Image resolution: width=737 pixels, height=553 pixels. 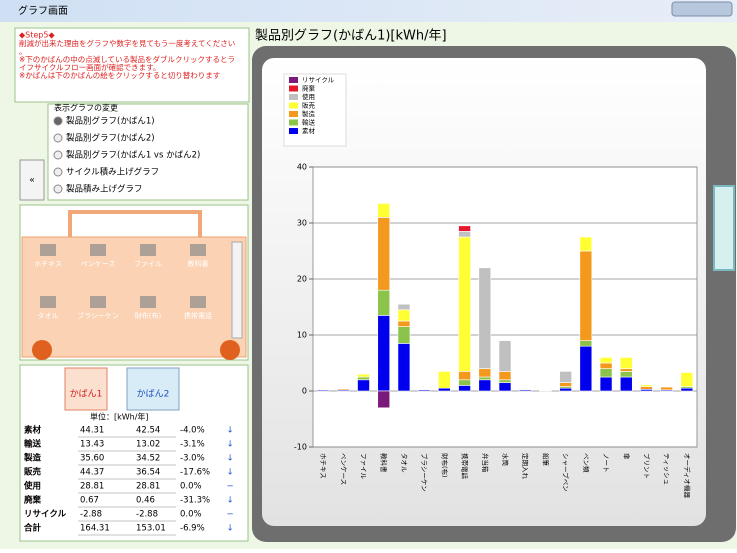 What do you see at coordinates (32, 528) in the screenshot?
I see `table-cell: 合計` at bounding box center [32, 528].